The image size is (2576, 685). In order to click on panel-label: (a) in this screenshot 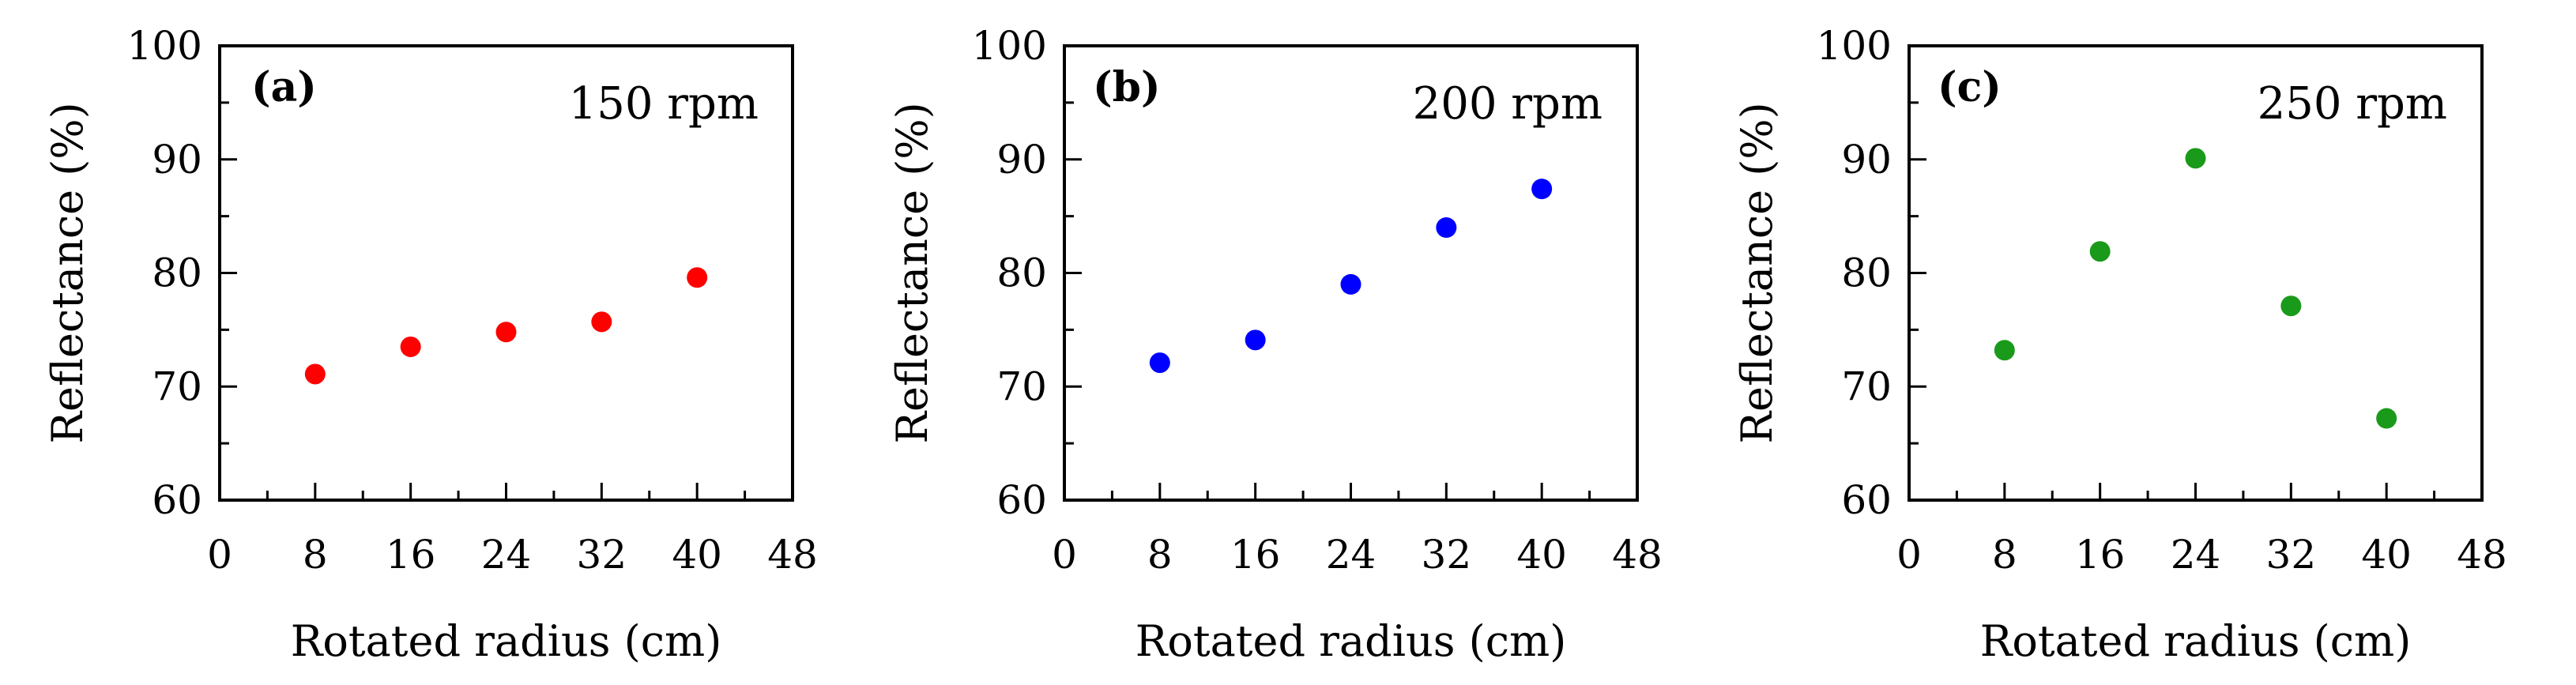, I will do `click(284, 87)`.